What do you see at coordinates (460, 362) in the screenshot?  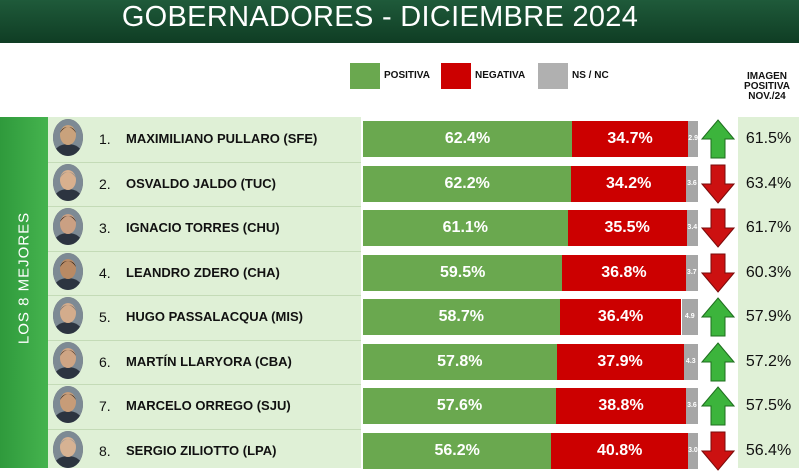 I see `bar-positive: 57.8%` at bounding box center [460, 362].